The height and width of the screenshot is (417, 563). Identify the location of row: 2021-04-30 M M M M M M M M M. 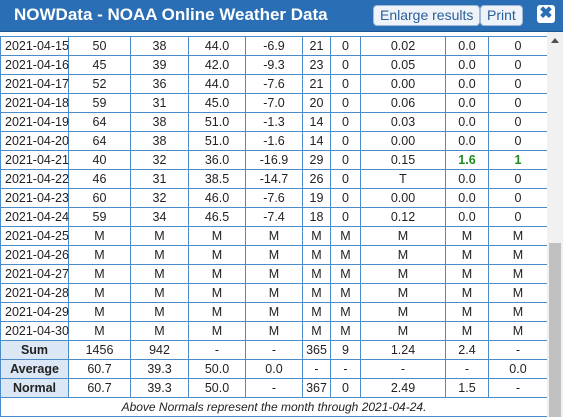
(273, 331).